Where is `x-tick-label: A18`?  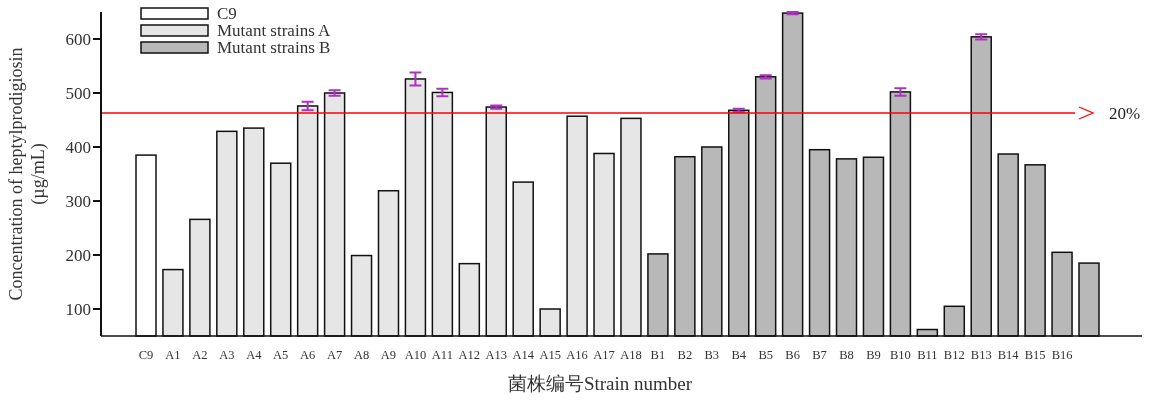
x-tick-label: A18 is located at coordinates (631, 355).